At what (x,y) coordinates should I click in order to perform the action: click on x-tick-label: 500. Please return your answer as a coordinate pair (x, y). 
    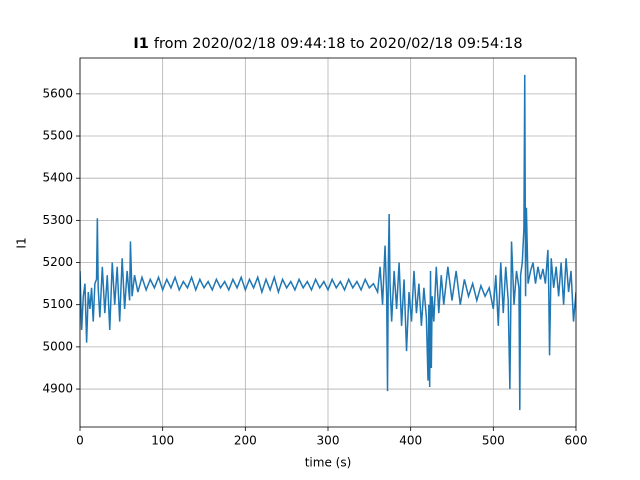
    Looking at the image, I should click on (493, 441).